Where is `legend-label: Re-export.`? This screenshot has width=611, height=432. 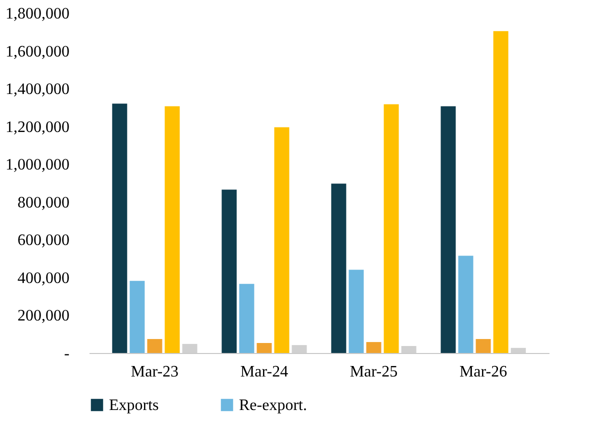
legend-label: Re-export. is located at coordinates (273, 405).